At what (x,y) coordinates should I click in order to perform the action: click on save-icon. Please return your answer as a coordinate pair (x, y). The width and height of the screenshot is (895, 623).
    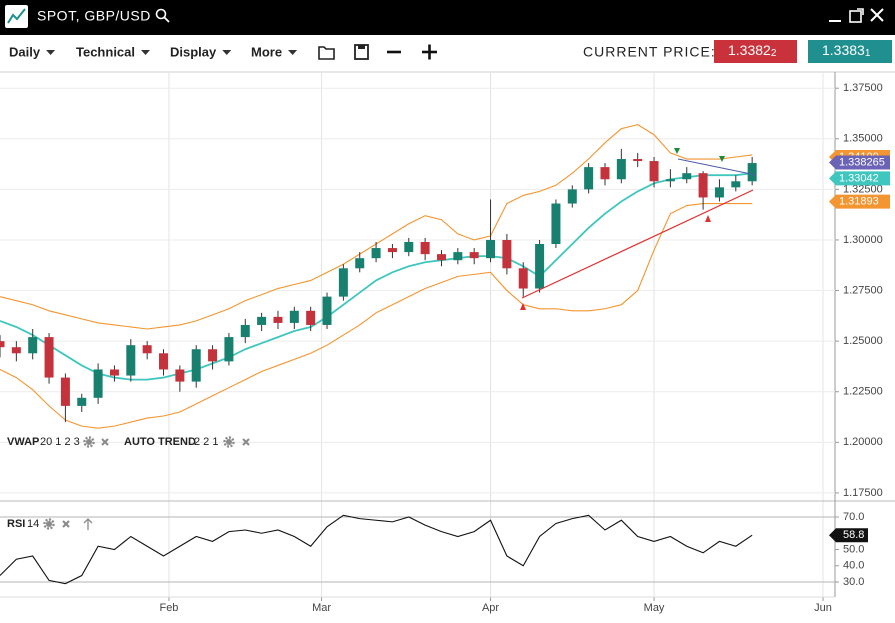
    Looking at the image, I should click on (361, 52).